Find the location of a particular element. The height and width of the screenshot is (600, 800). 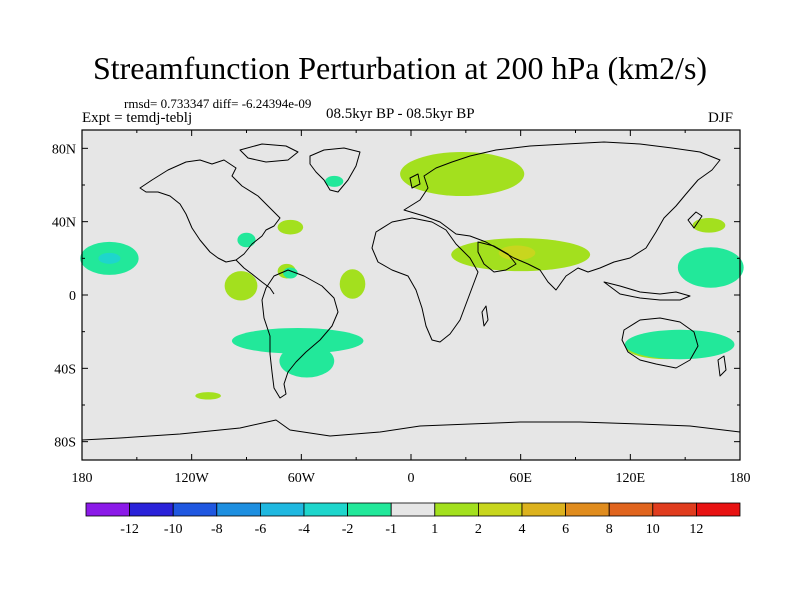

y-tick-label-1: 40N is located at coordinates (64, 223).